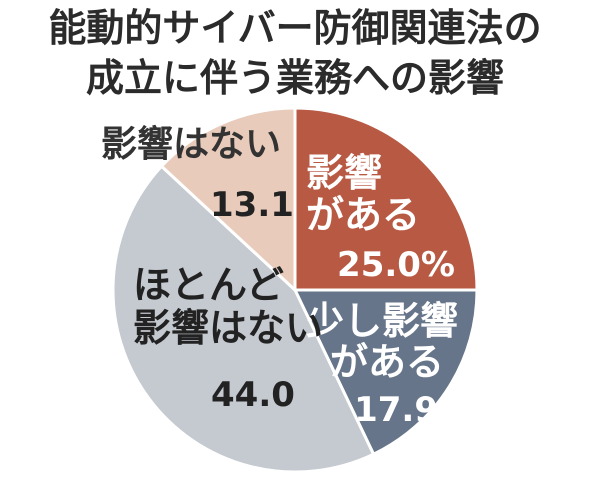  I want to click on slice-label-3-line-0: 影響はない, so click(191, 144).